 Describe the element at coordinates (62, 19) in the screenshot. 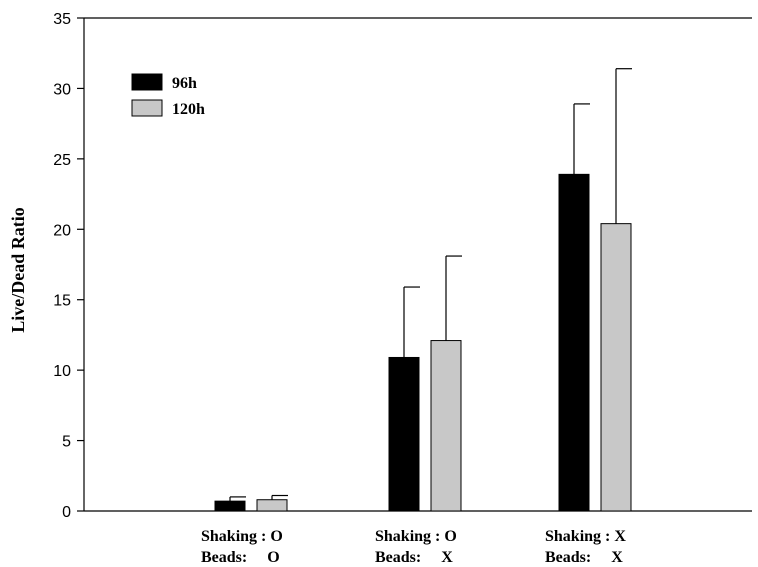

I see `y-tick-label: 35` at that location.